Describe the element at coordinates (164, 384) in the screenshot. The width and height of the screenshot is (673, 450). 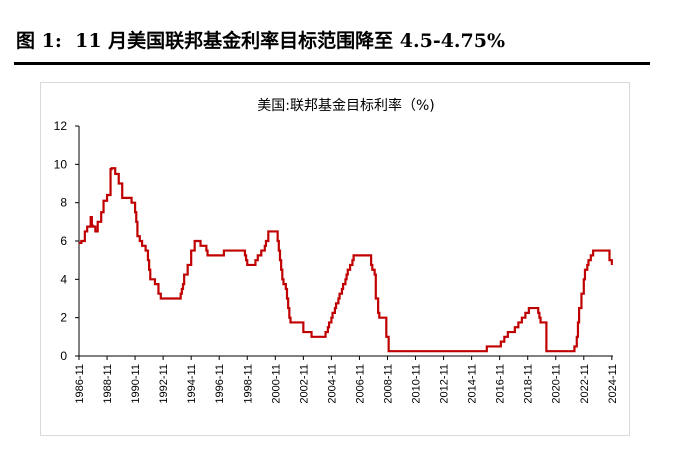
I see `x-tick-label-1992-11: 1992-11` at that location.